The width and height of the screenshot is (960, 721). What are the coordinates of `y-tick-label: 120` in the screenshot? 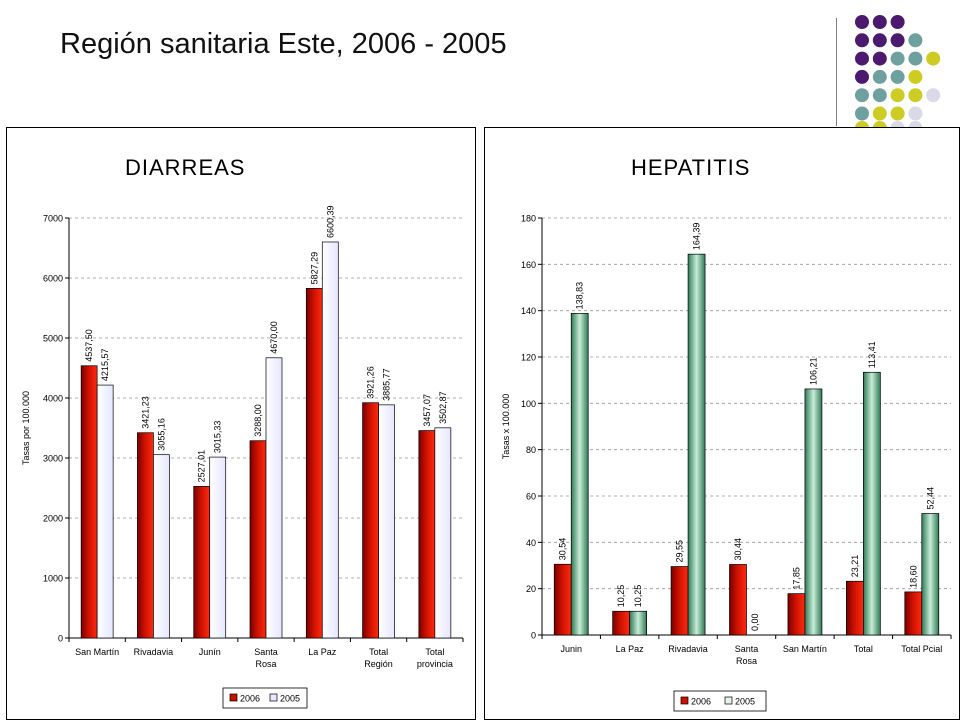 It's located at (528, 358).